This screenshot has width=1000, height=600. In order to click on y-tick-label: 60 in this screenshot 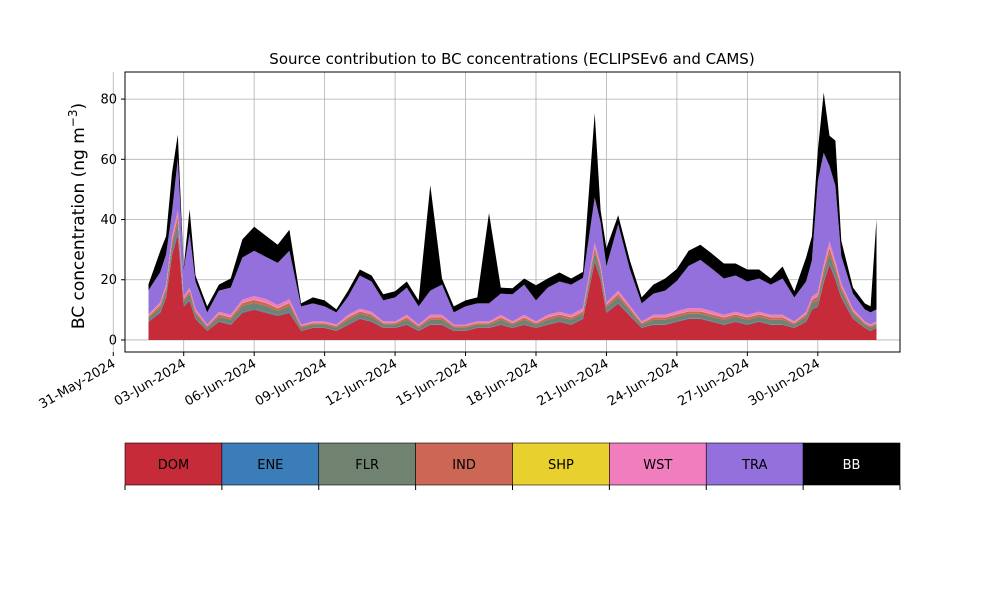, I will do `click(108, 160)`.